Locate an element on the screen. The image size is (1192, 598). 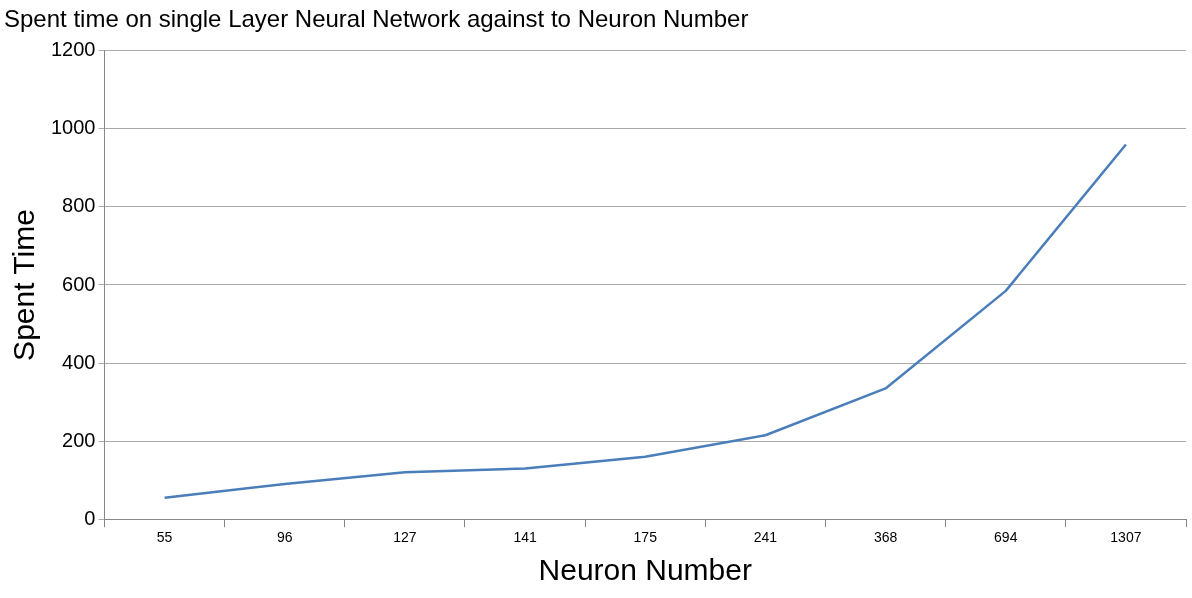
x-tick-label: 55 is located at coordinates (164, 537).